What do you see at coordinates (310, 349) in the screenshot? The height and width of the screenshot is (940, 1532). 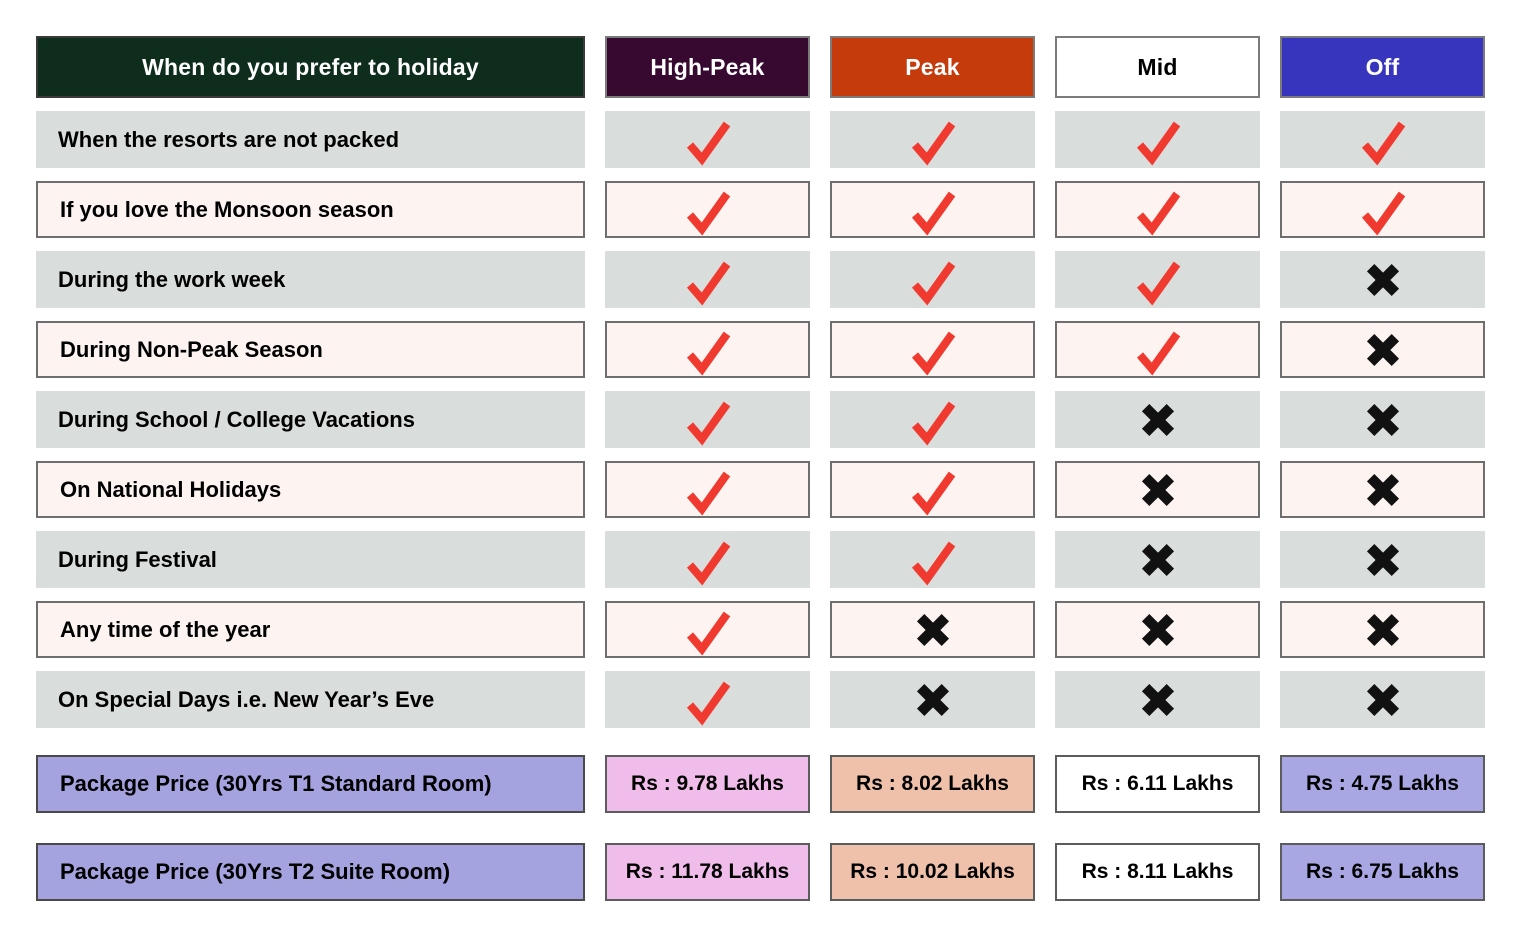 I see `row-label: During Non-Peak Season` at bounding box center [310, 349].